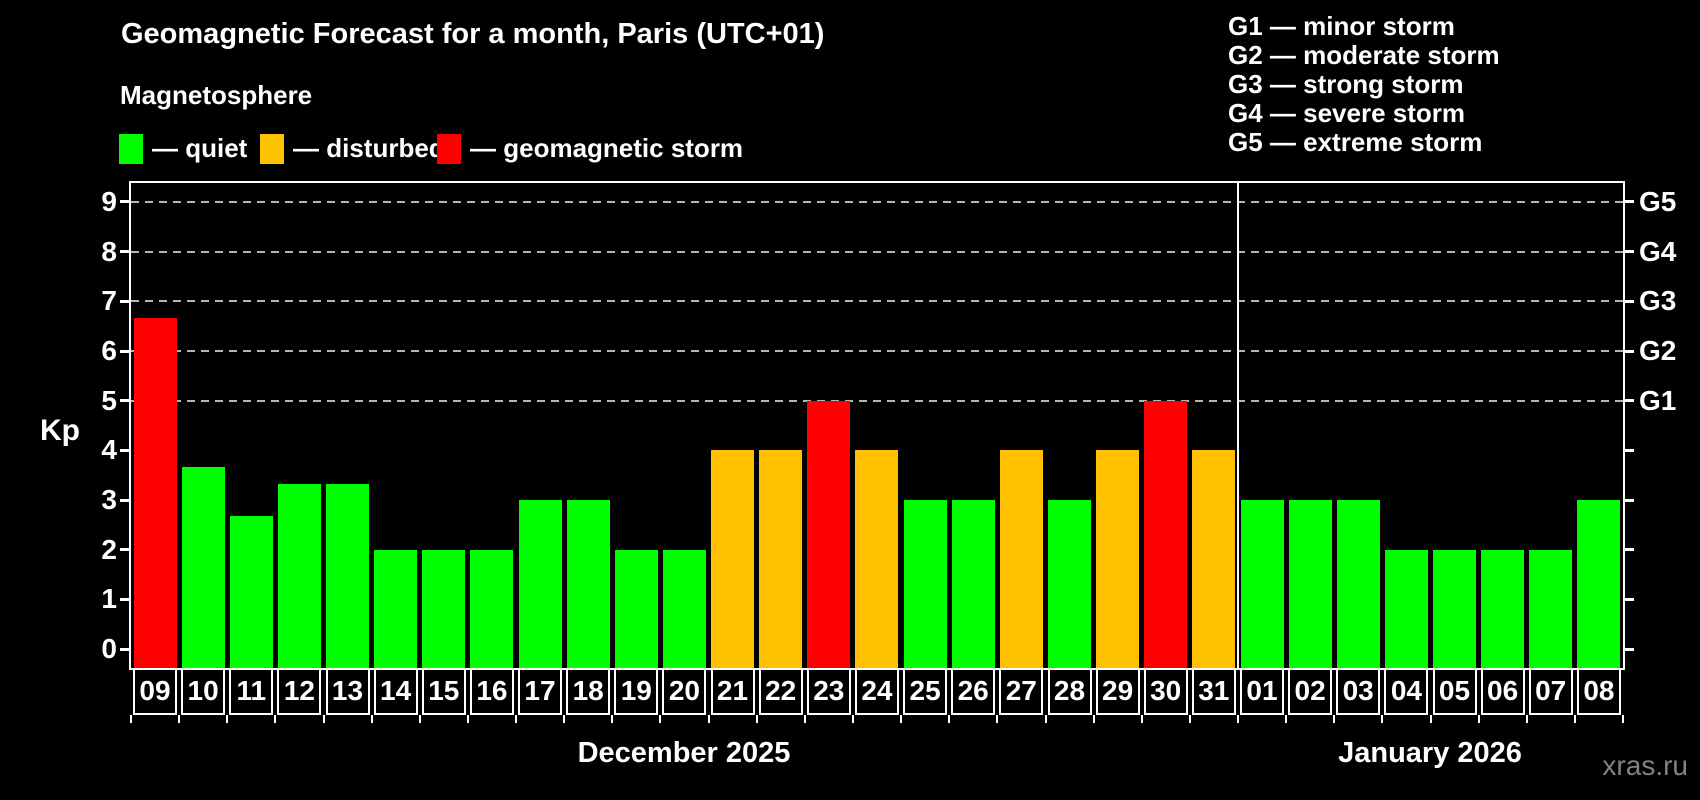 This screenshot has width=1700, height=800. Describe the element at coordinates (299, 691) in the screenshot. I see `day-label-12: 12` at that location.